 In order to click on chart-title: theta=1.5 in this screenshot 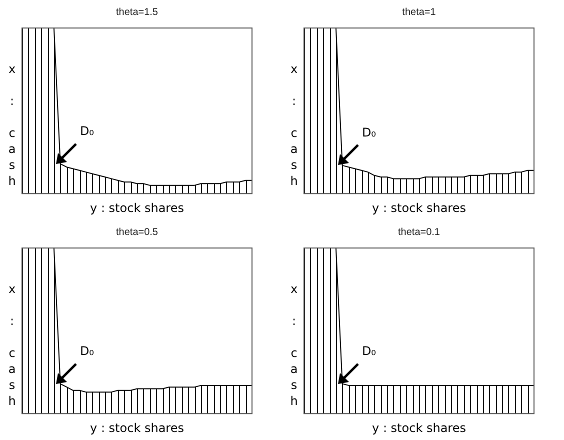, I will do `click(137, 12)`.